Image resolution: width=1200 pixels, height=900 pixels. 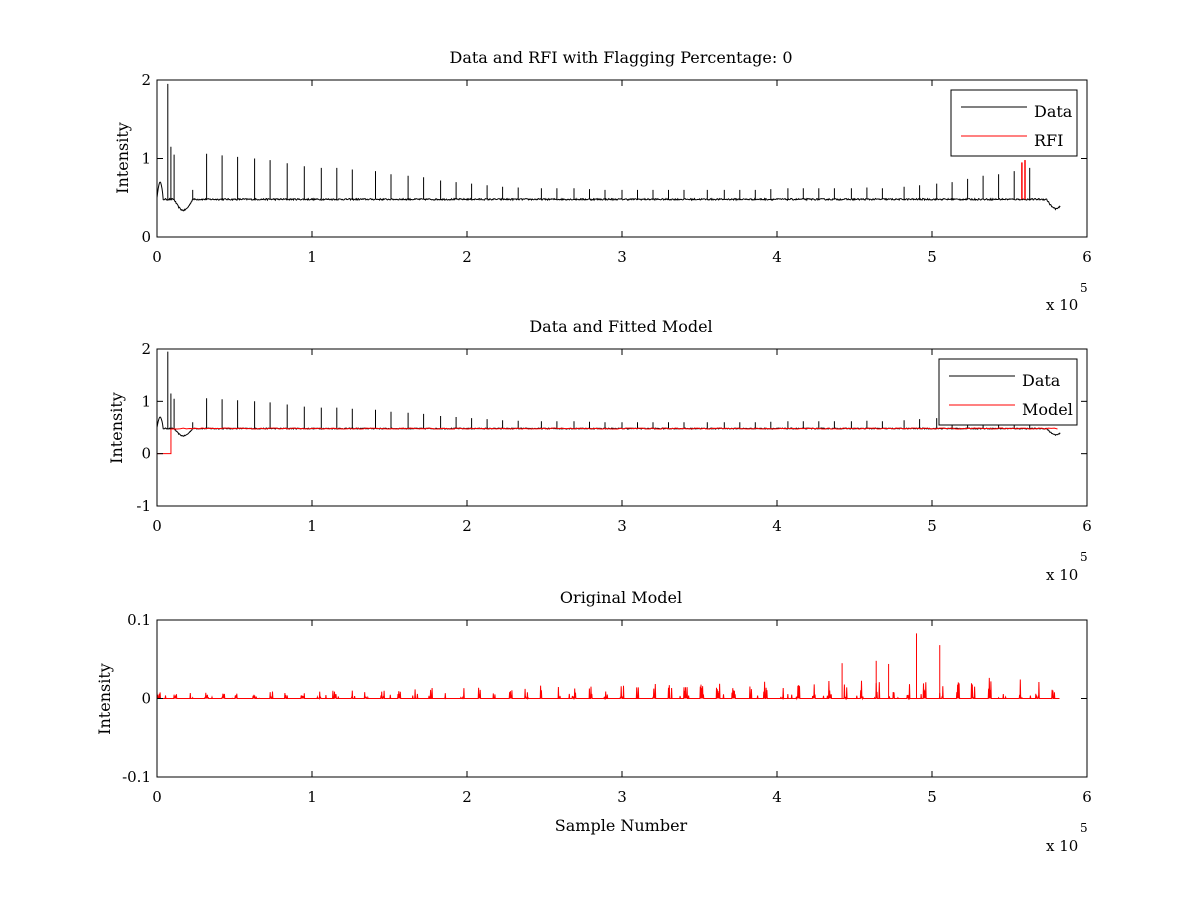 What do you see at coordinates (467, 257) in the screenshot?
I see `panel-1-x-tick-label: 2` at bounding box center [467, 257].